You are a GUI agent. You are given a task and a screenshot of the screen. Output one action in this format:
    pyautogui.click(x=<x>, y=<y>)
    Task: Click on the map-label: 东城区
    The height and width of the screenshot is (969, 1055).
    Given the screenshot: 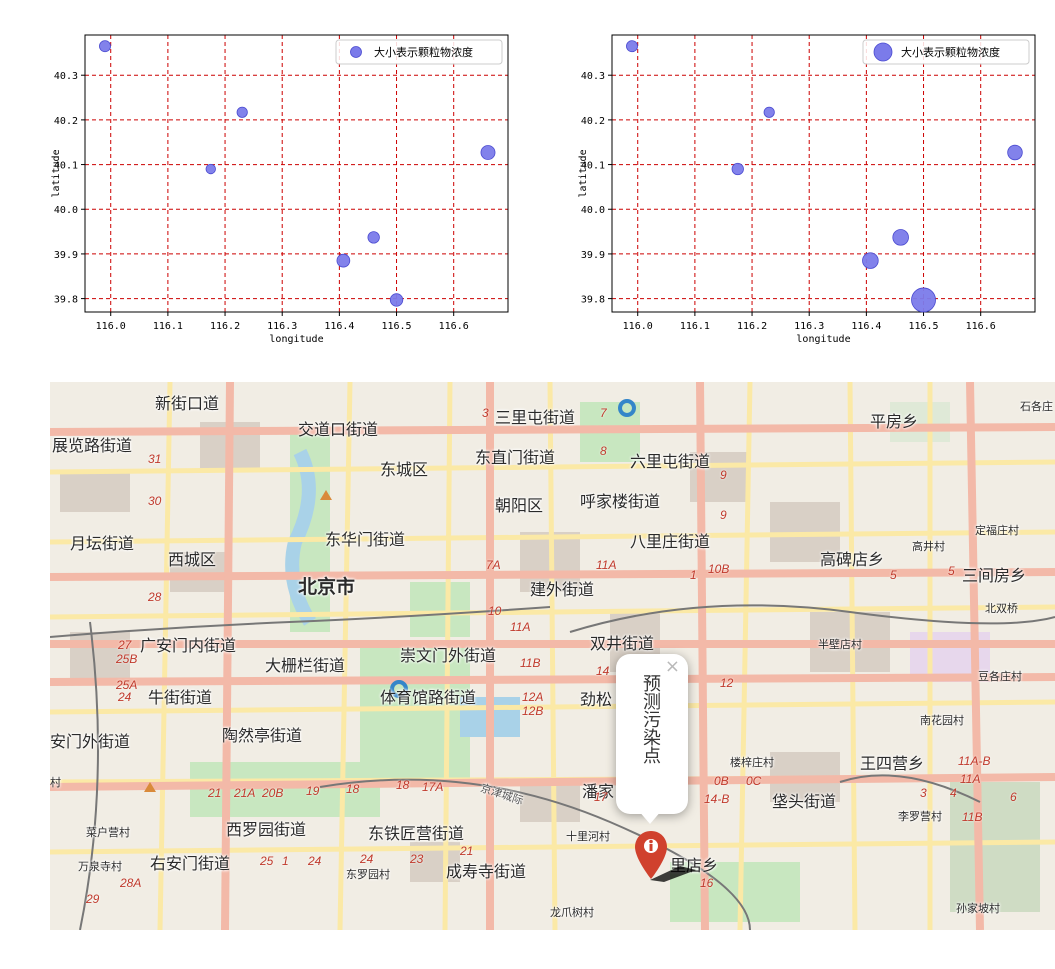 What is the action you would take?
    pyautogui.click(x=404, y=470)
    